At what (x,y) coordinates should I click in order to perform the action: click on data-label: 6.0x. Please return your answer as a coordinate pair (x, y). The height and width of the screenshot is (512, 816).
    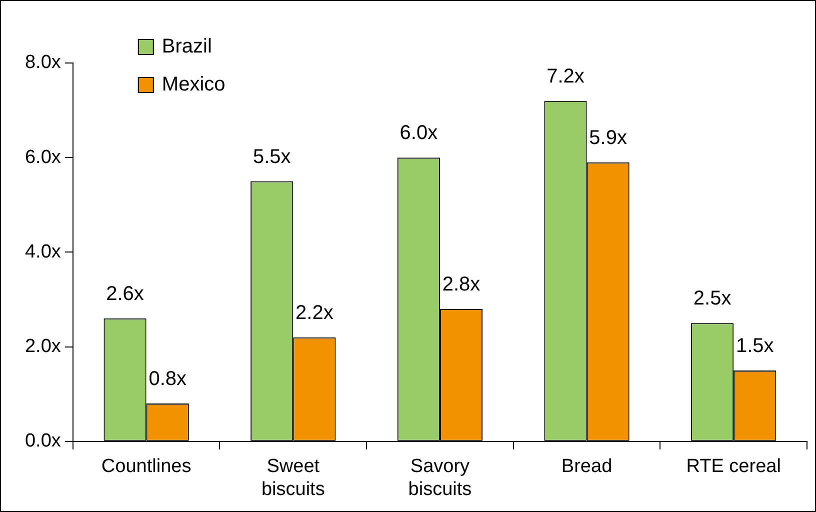
    Looking at the image, I should click on (419, 133).